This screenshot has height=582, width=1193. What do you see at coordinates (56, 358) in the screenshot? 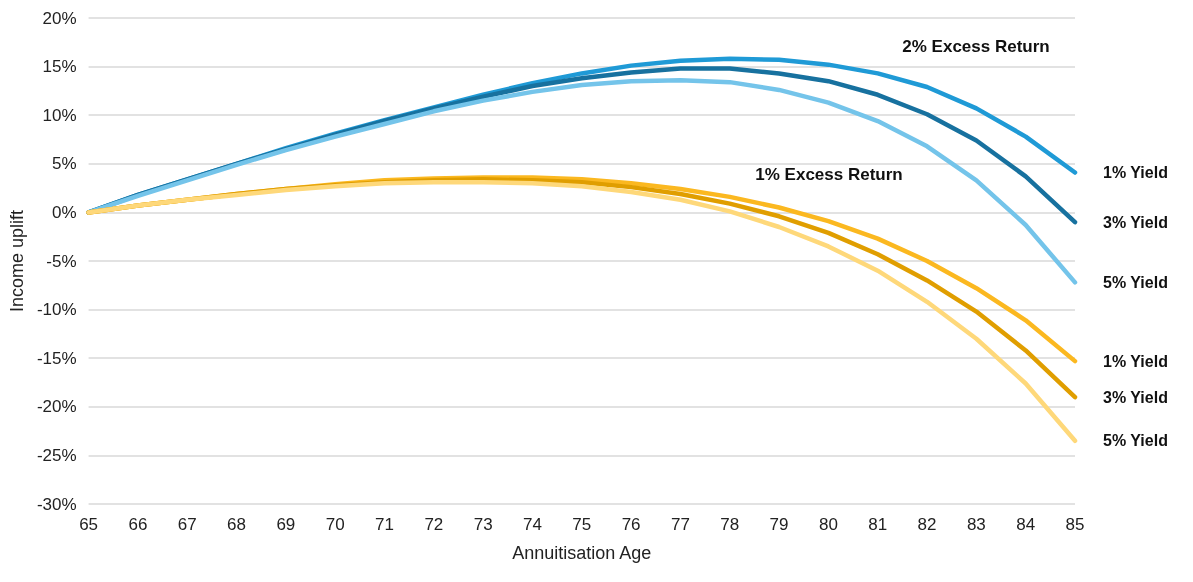
I see `y-tick-label: -15%` at bounding box center [56, 358].